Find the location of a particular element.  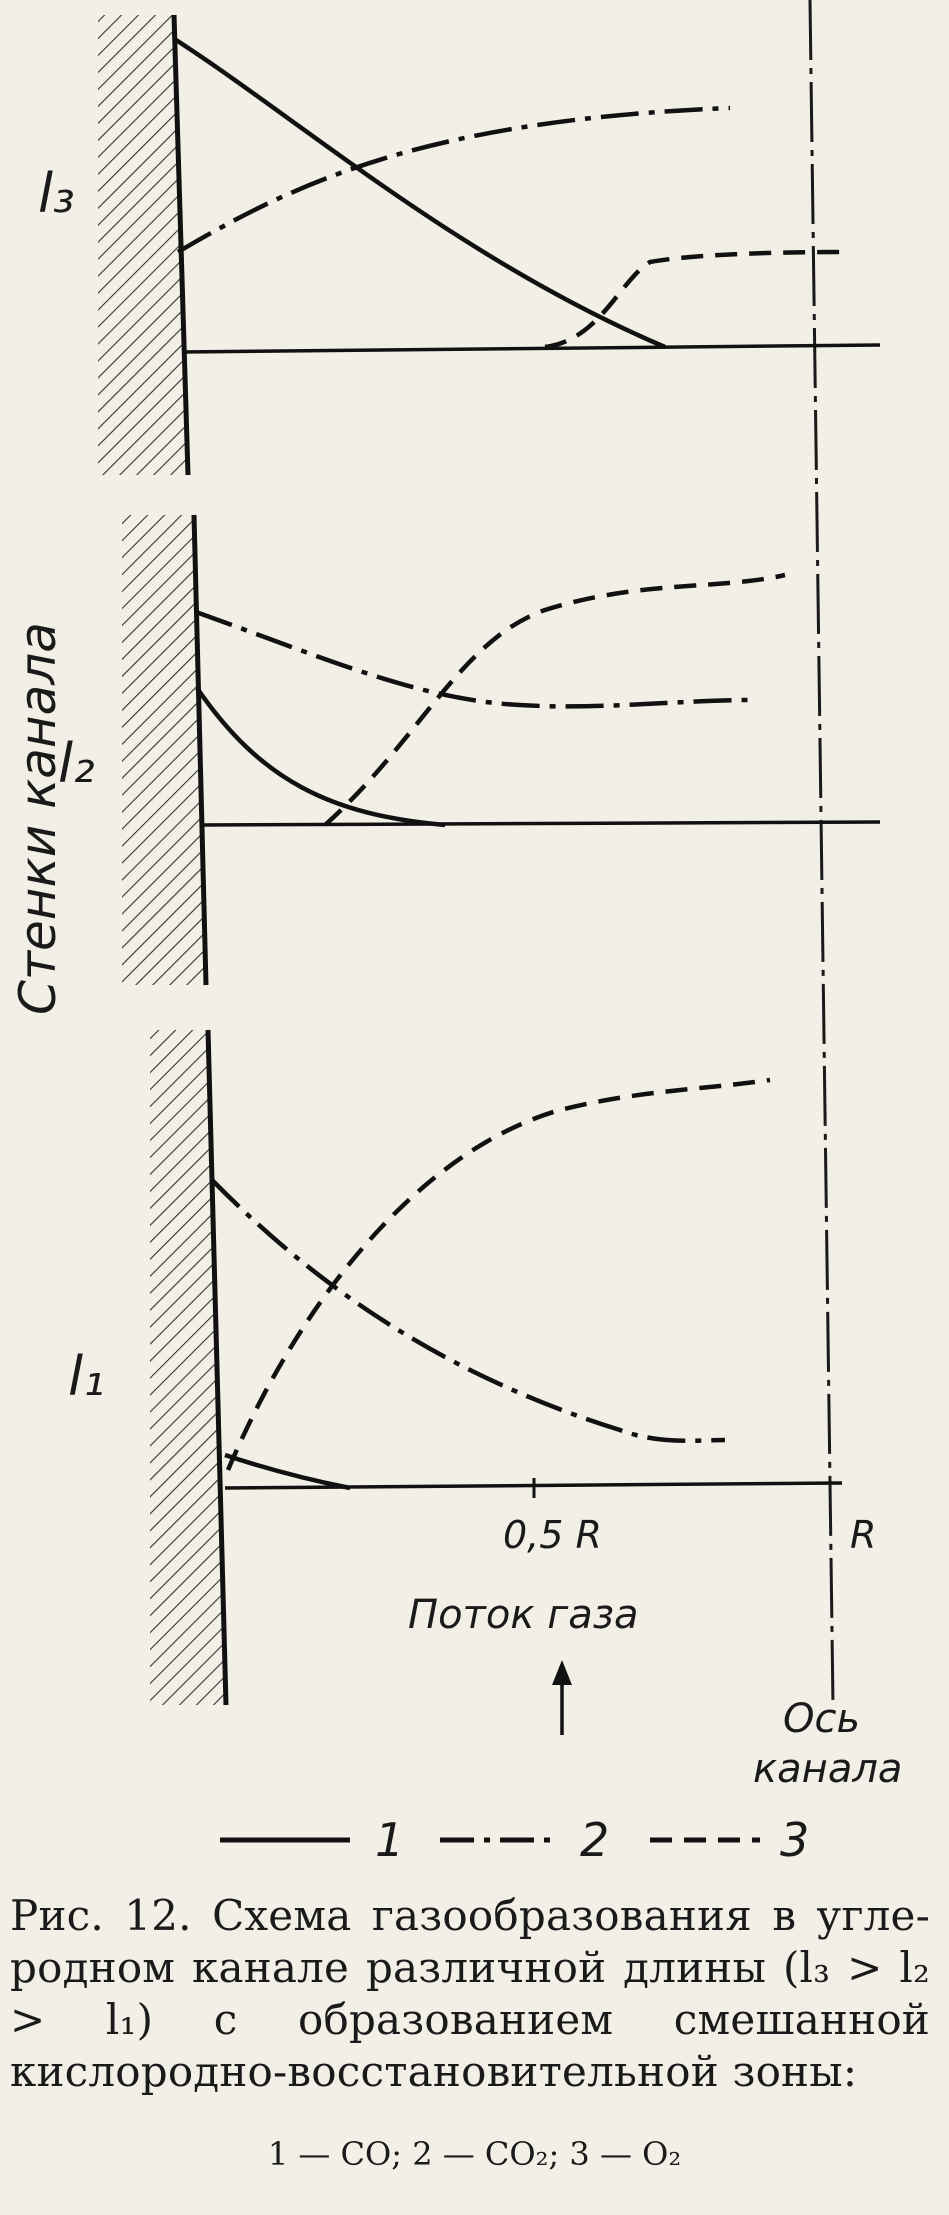

wall-edge-l3 is located at coordinates (181, 245).